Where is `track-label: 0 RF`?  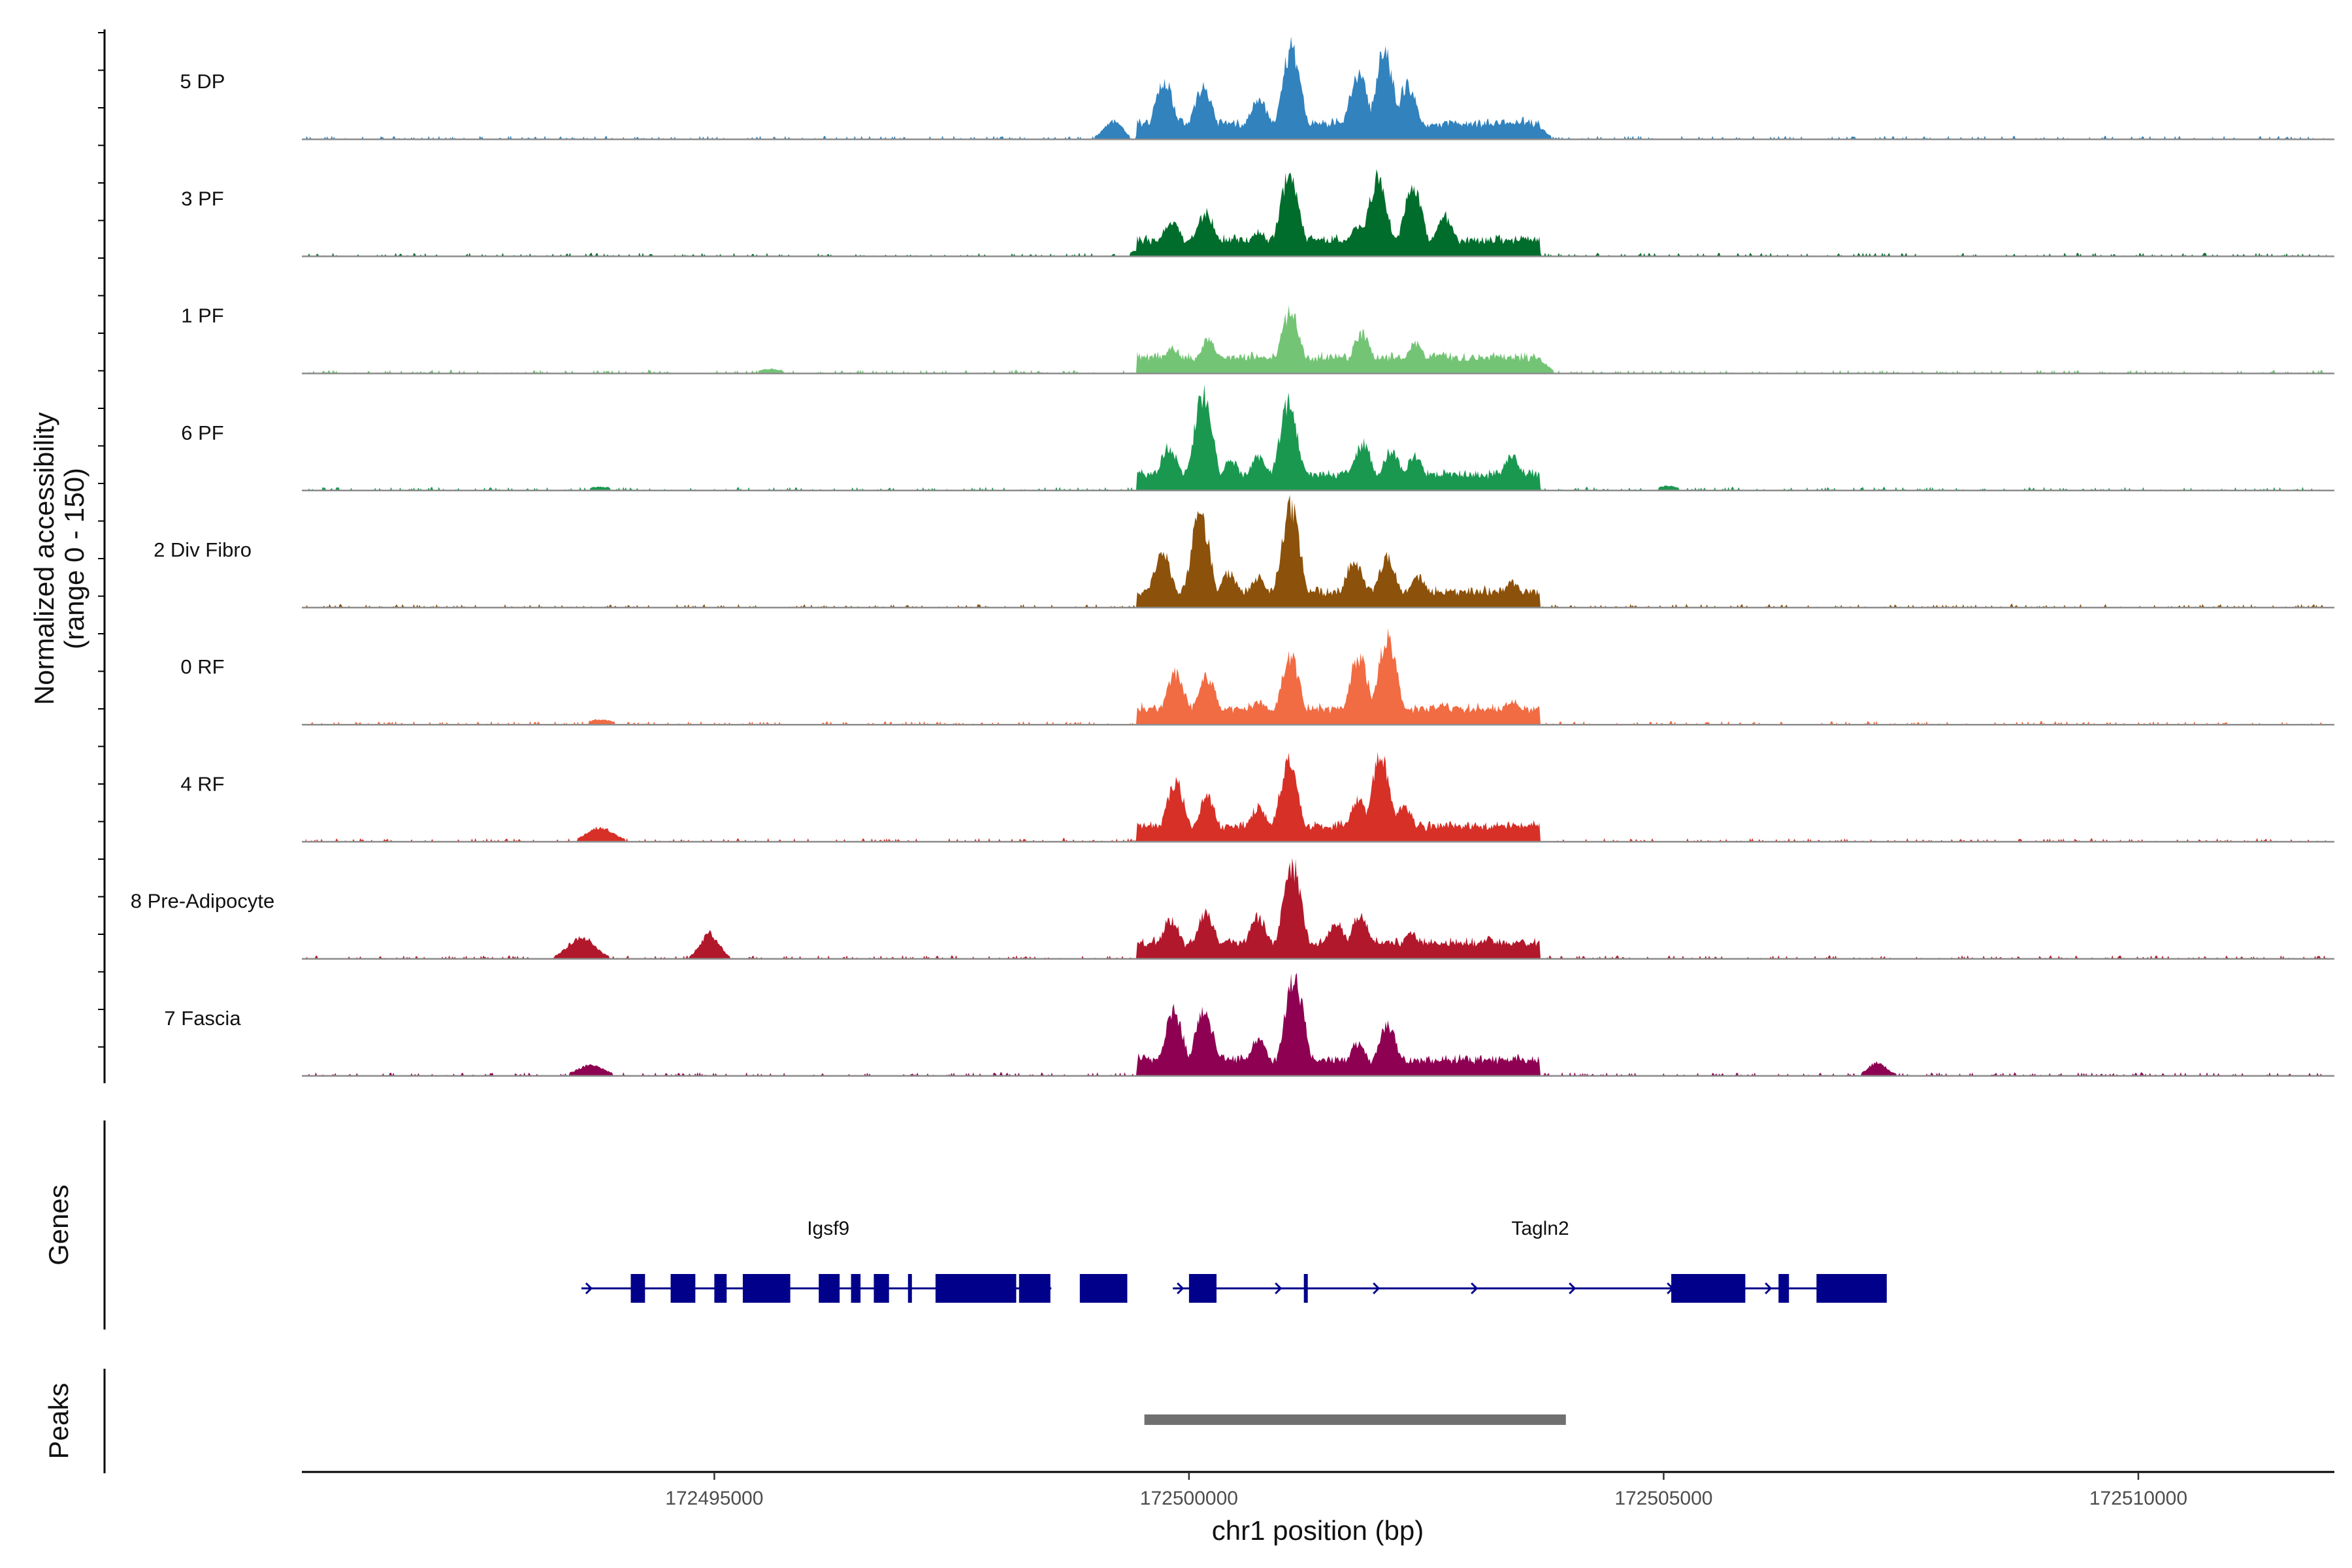 track-label: 0 RF is located at coordinates (202, 666).